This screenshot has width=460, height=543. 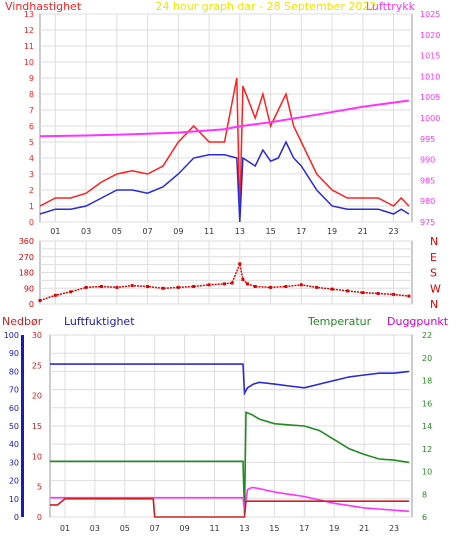 I want to click on pressure-axis-label: Lufttrykk, so click(x=391, y=6).